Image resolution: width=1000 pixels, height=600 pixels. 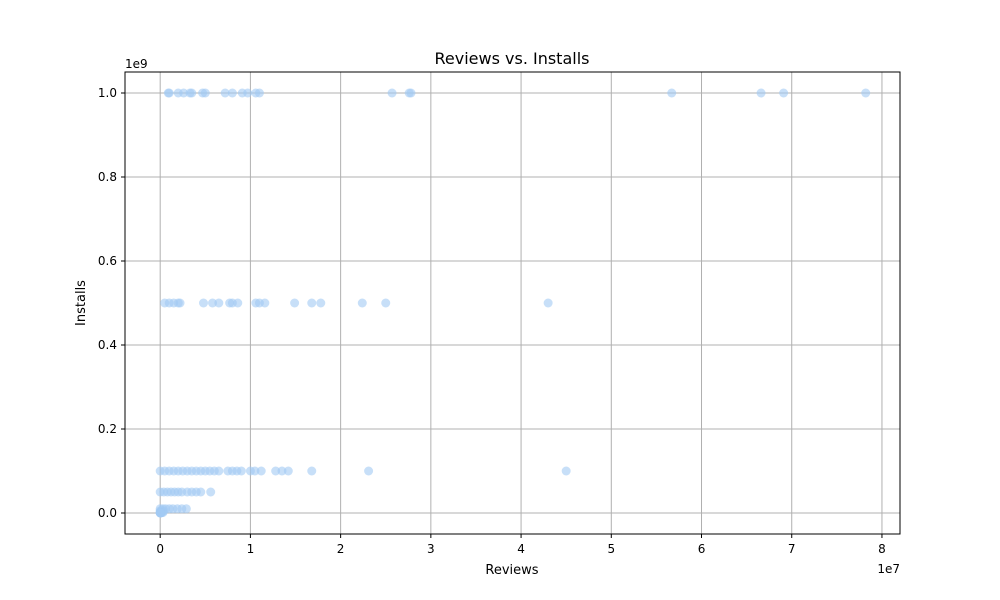 I want to click on x-tick-label: 2, so click(x=341, y=549).